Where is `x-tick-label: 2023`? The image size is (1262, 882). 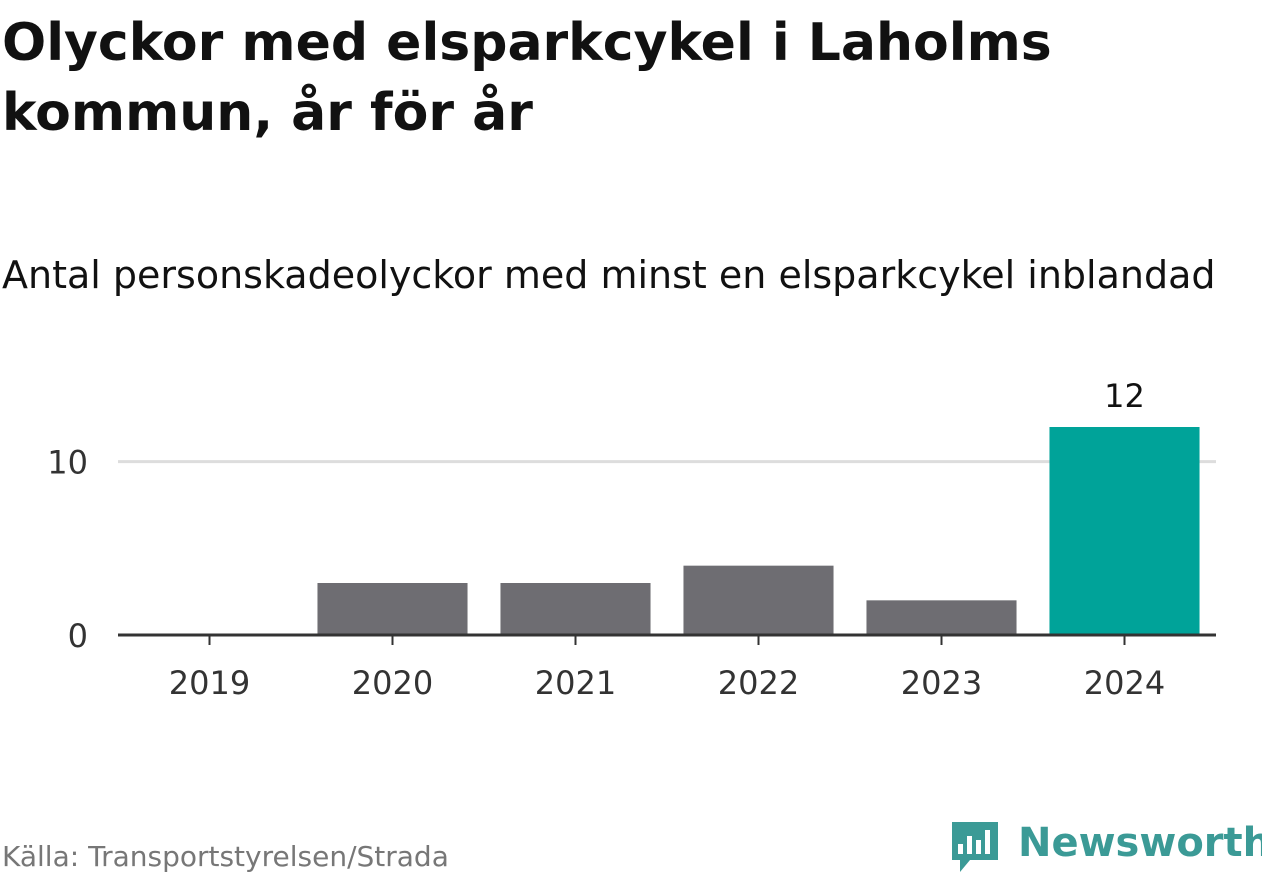
x-tick-label: 2023 is located at coordinates (941, 683).